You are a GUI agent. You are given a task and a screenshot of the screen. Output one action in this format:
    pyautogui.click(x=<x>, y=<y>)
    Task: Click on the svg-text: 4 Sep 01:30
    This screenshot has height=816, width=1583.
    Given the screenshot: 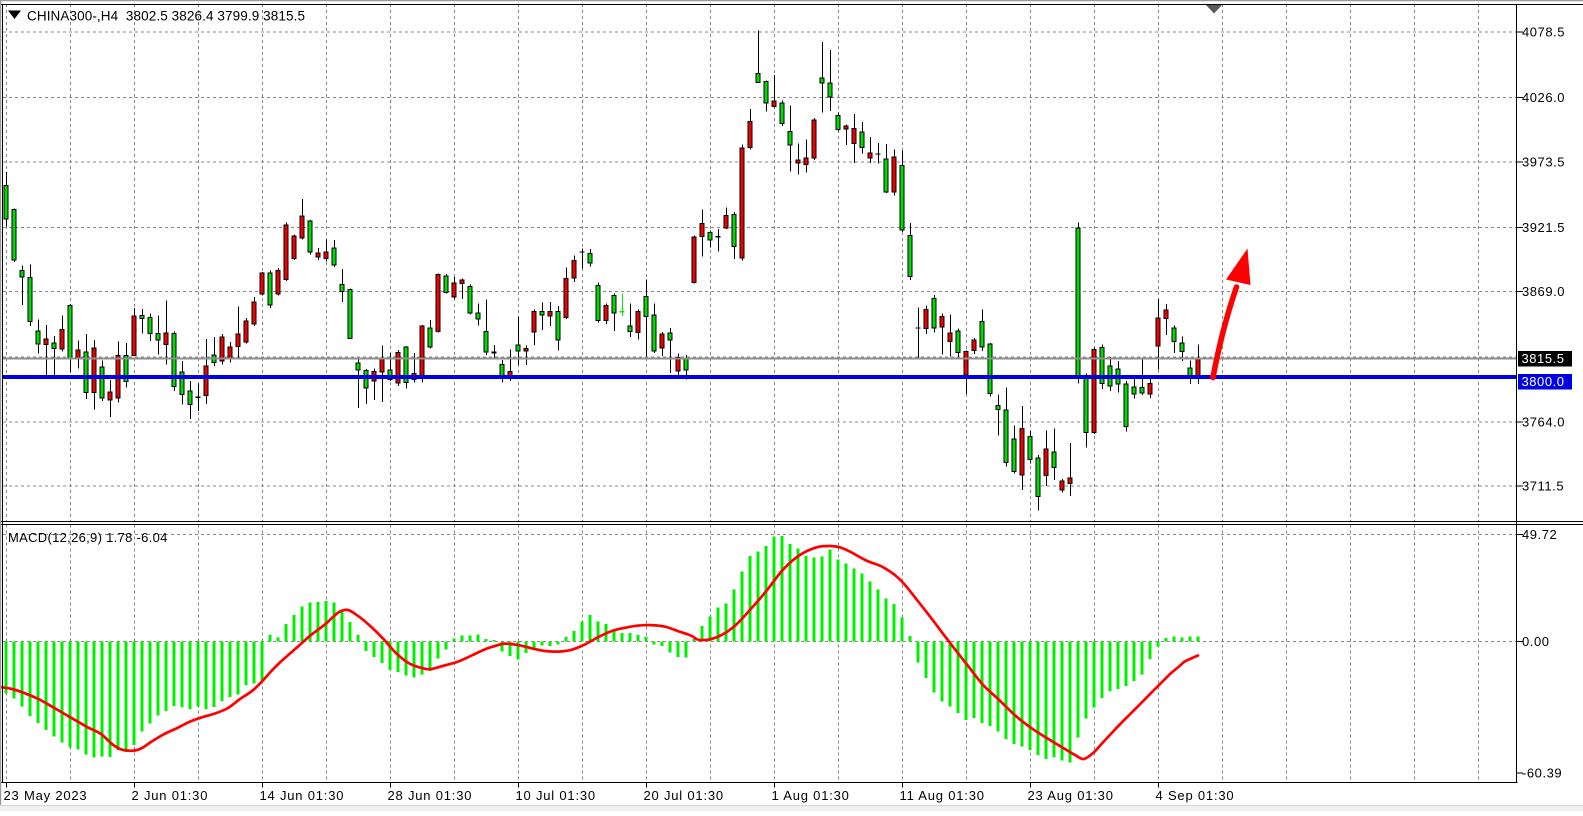 What is the action you would take?
    pyautogui.click(x=1195, y=795)
    